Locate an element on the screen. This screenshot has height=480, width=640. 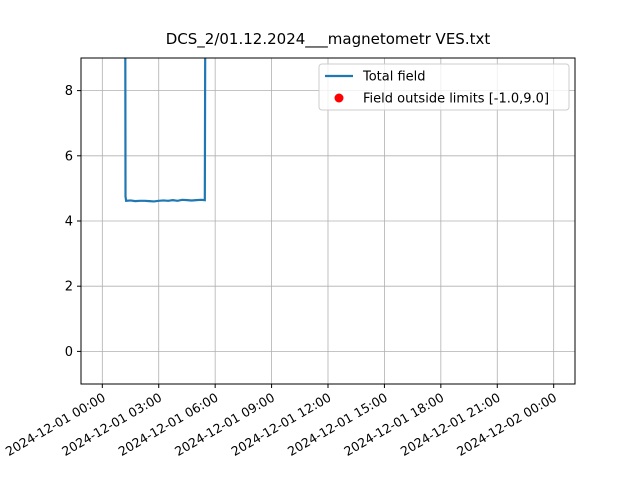
legend-label: Field outside limits [-1.0,9.0] is located at coordinates (456, 99).